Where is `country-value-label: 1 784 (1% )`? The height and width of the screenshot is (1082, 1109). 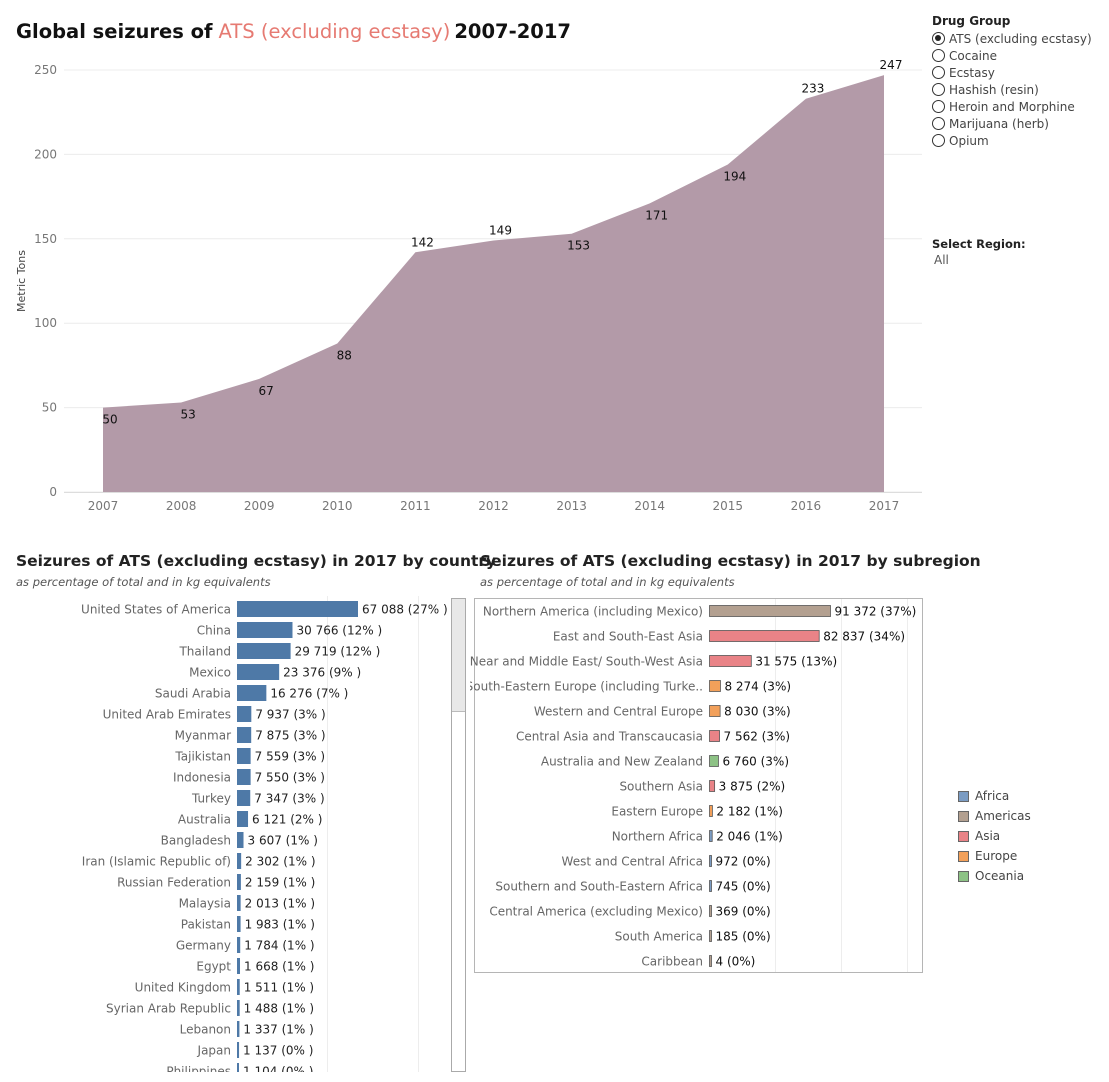 country-value-label: 1 784 (1% ) is located at coordinates (279, 946).